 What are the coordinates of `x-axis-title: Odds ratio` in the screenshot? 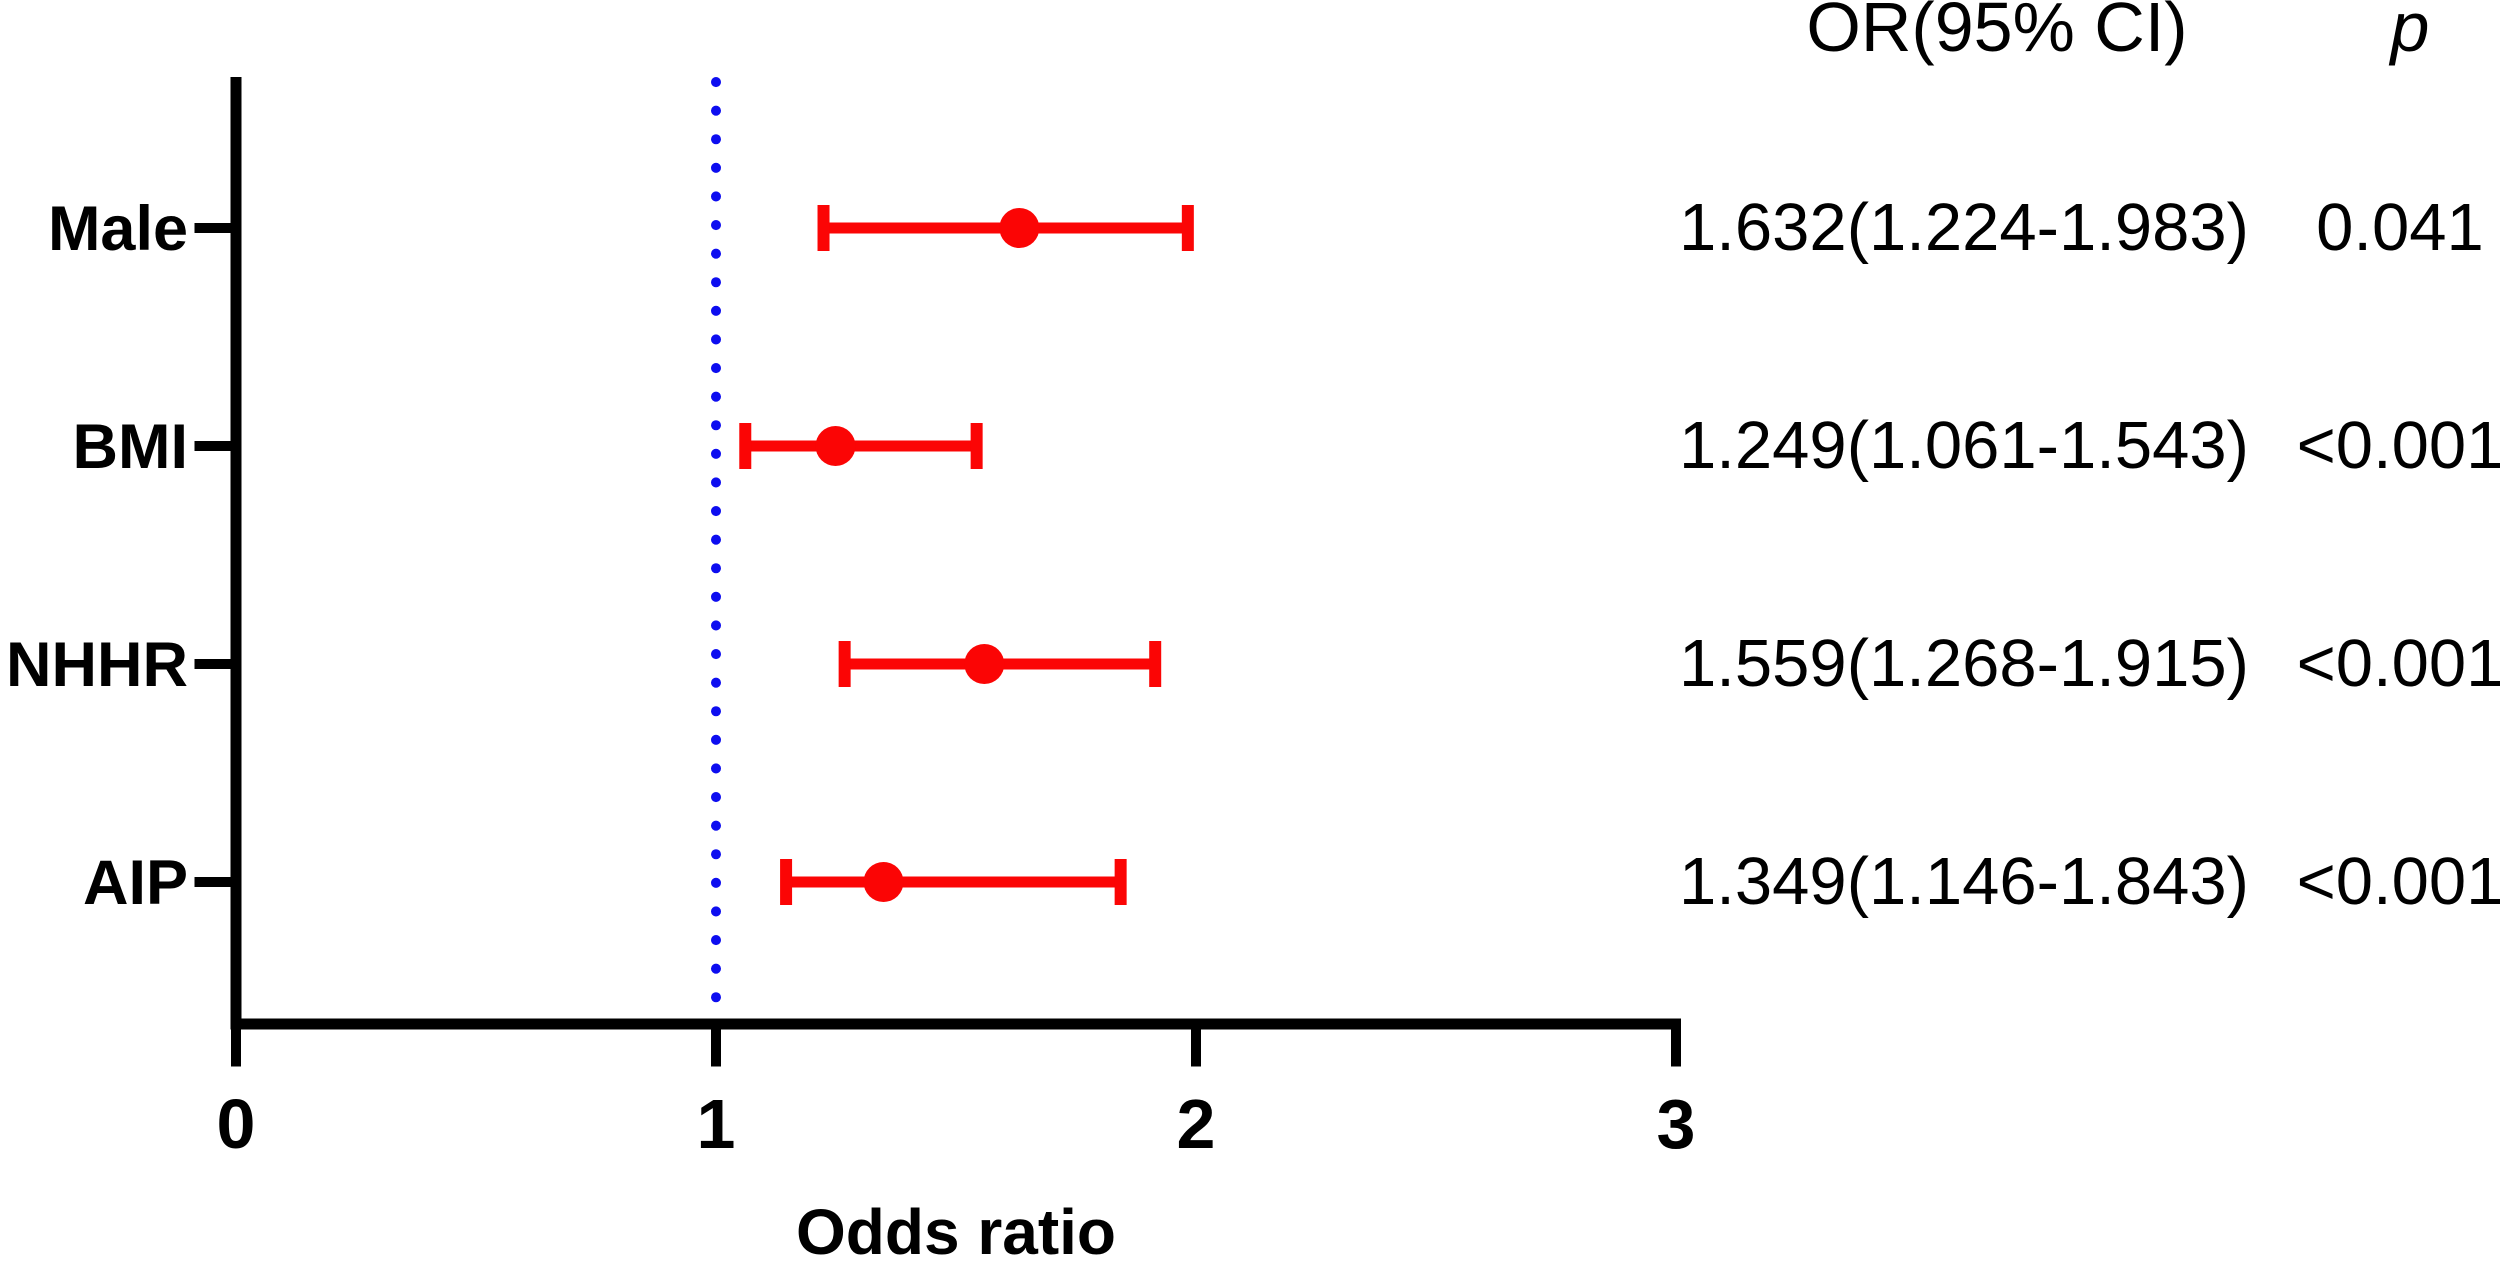 It's located at (956, 1232).